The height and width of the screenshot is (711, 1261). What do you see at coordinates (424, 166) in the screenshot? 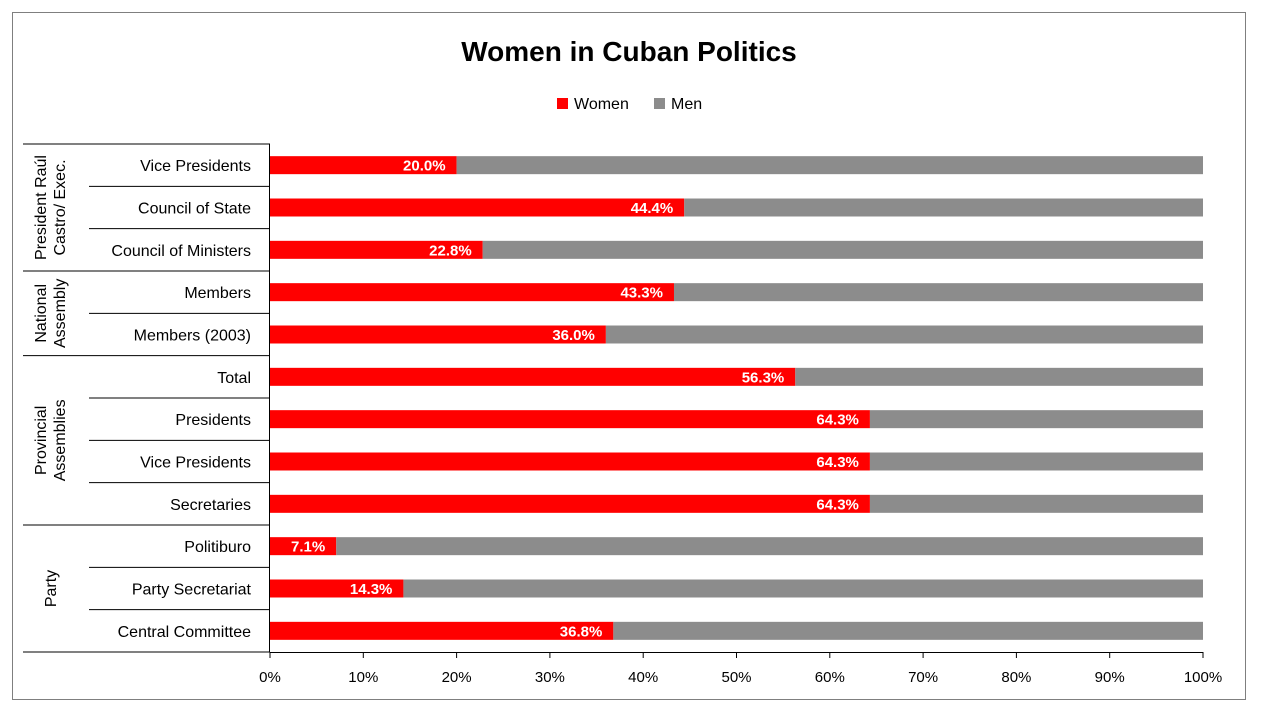
I see `data-label: 20.0%` at bounding box center [424, 166].